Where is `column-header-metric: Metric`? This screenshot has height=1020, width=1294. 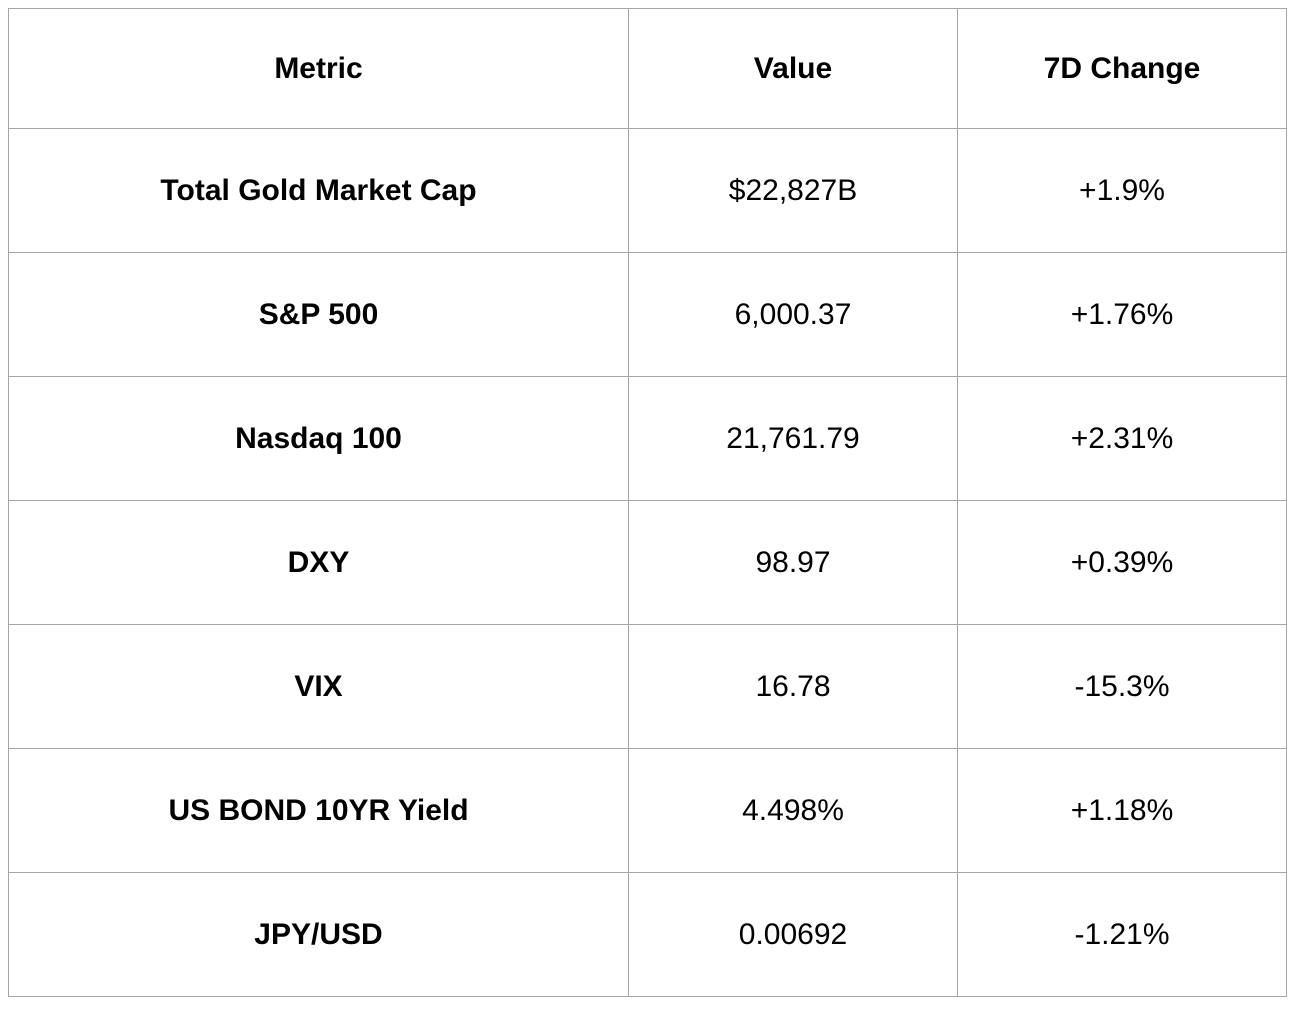 column-header-metric: Metric is located at coordinates (318, 68).